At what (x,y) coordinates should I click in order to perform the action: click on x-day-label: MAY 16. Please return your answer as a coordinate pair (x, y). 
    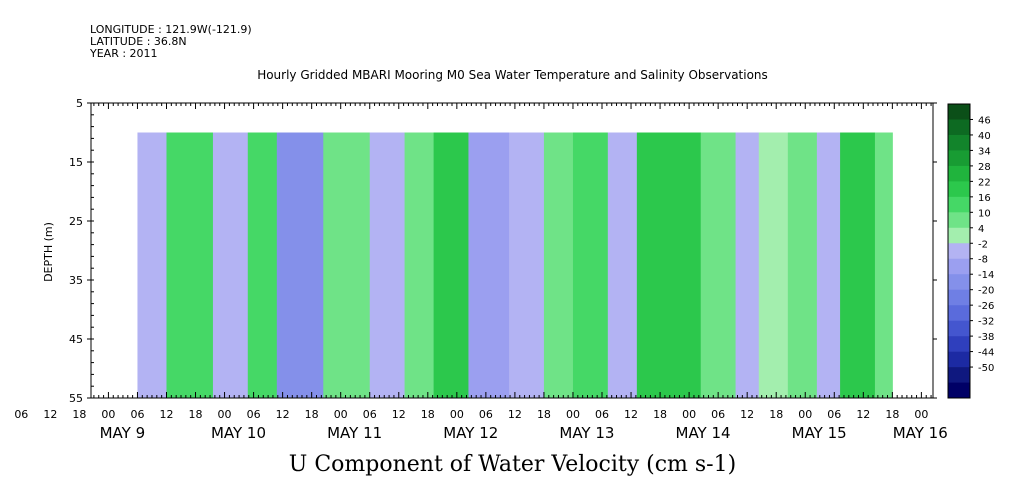
    Looking at the image, I should click on (920, 433).